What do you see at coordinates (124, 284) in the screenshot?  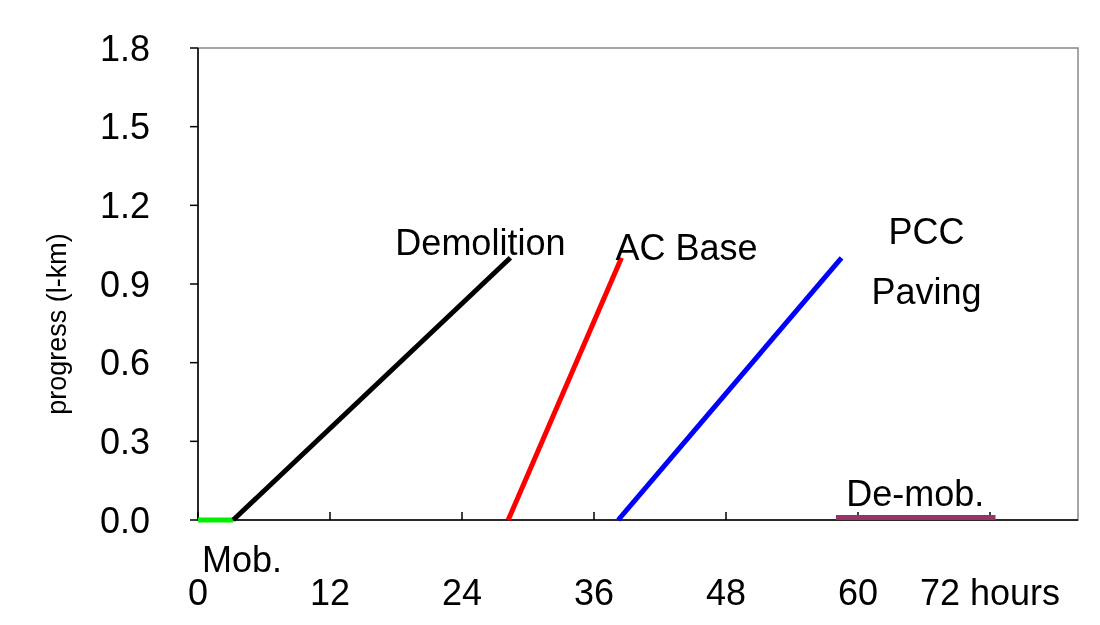 I see `y-tick-label: 0.9` at bounding box center [124, 284].